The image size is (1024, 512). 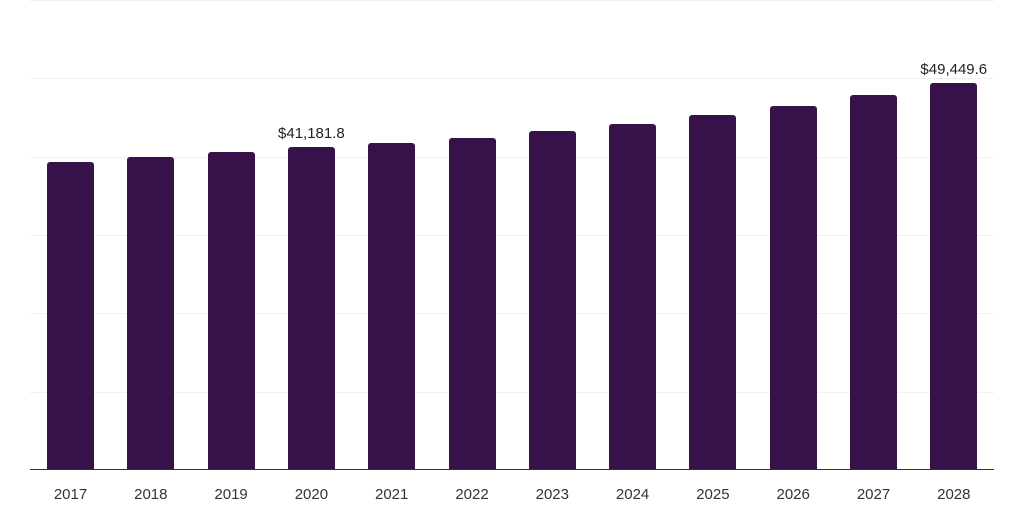 I want to click on bar-2018, so click(x=151, y=313).